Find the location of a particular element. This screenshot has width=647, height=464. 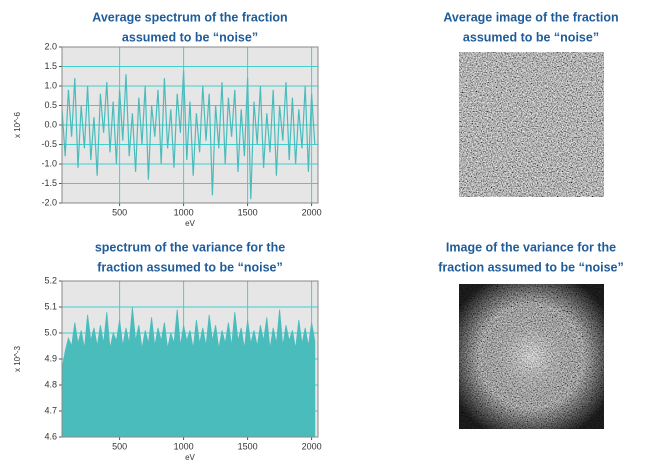

image-title: Image of the variance for the is located at coordinates (531, 247).